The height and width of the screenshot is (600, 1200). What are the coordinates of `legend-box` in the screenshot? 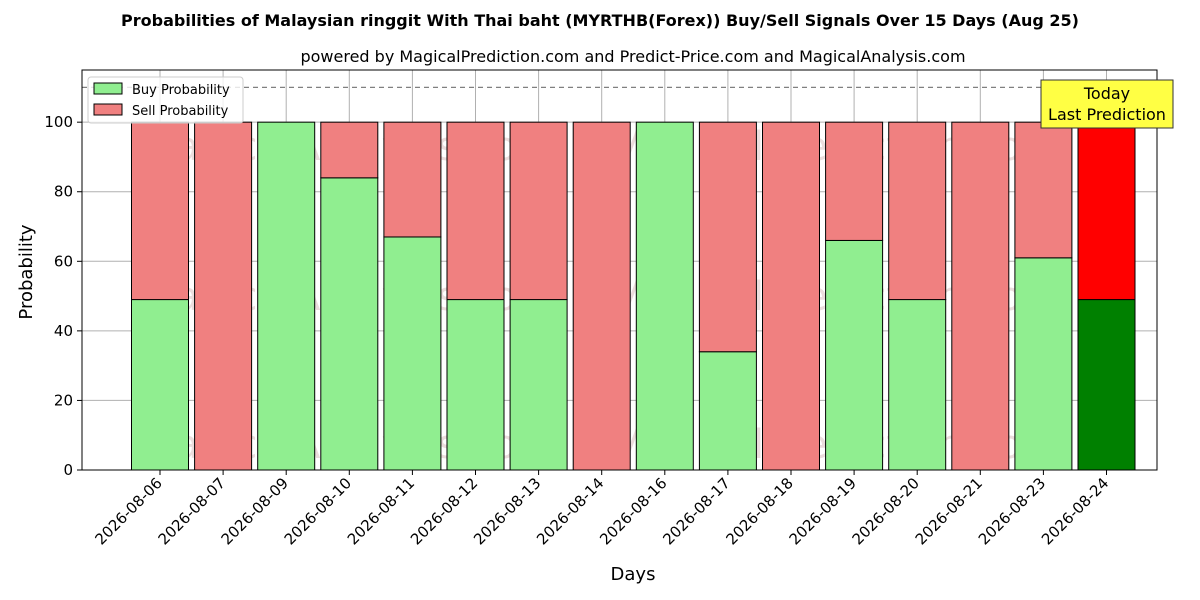 It's located at (165, 100).